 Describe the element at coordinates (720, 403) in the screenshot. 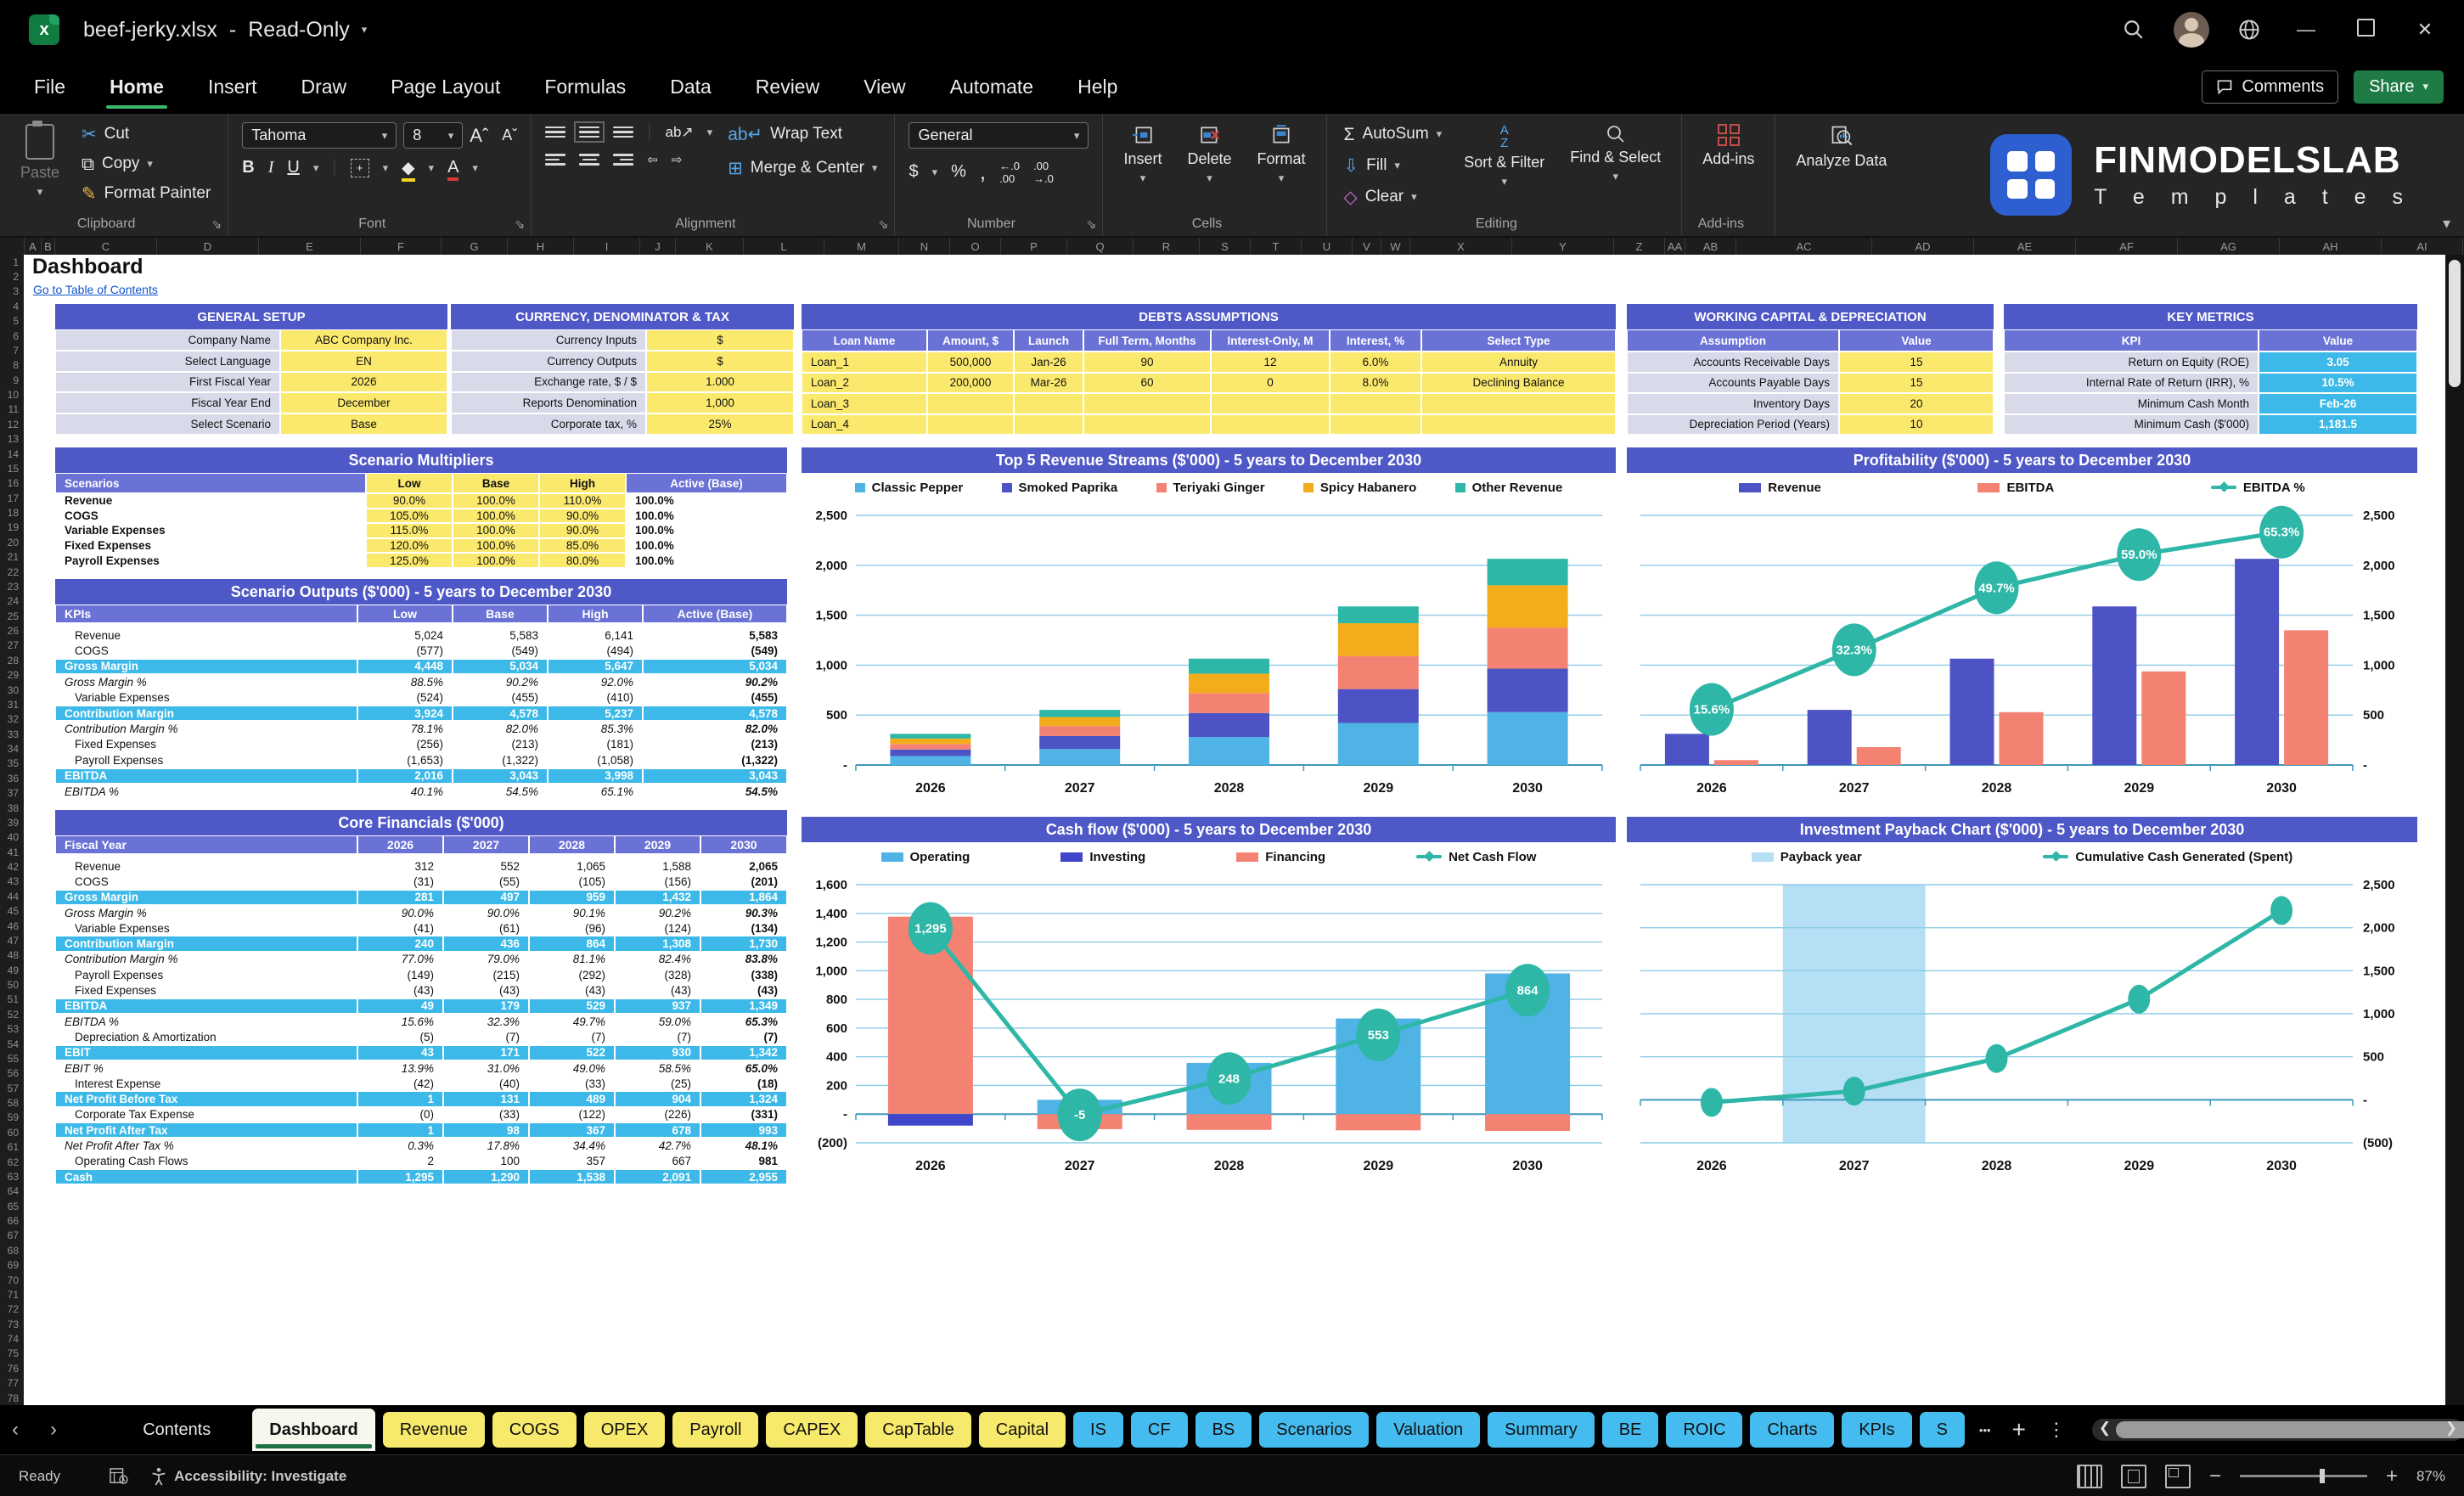

I see `table-cell: 1,000` at that location.